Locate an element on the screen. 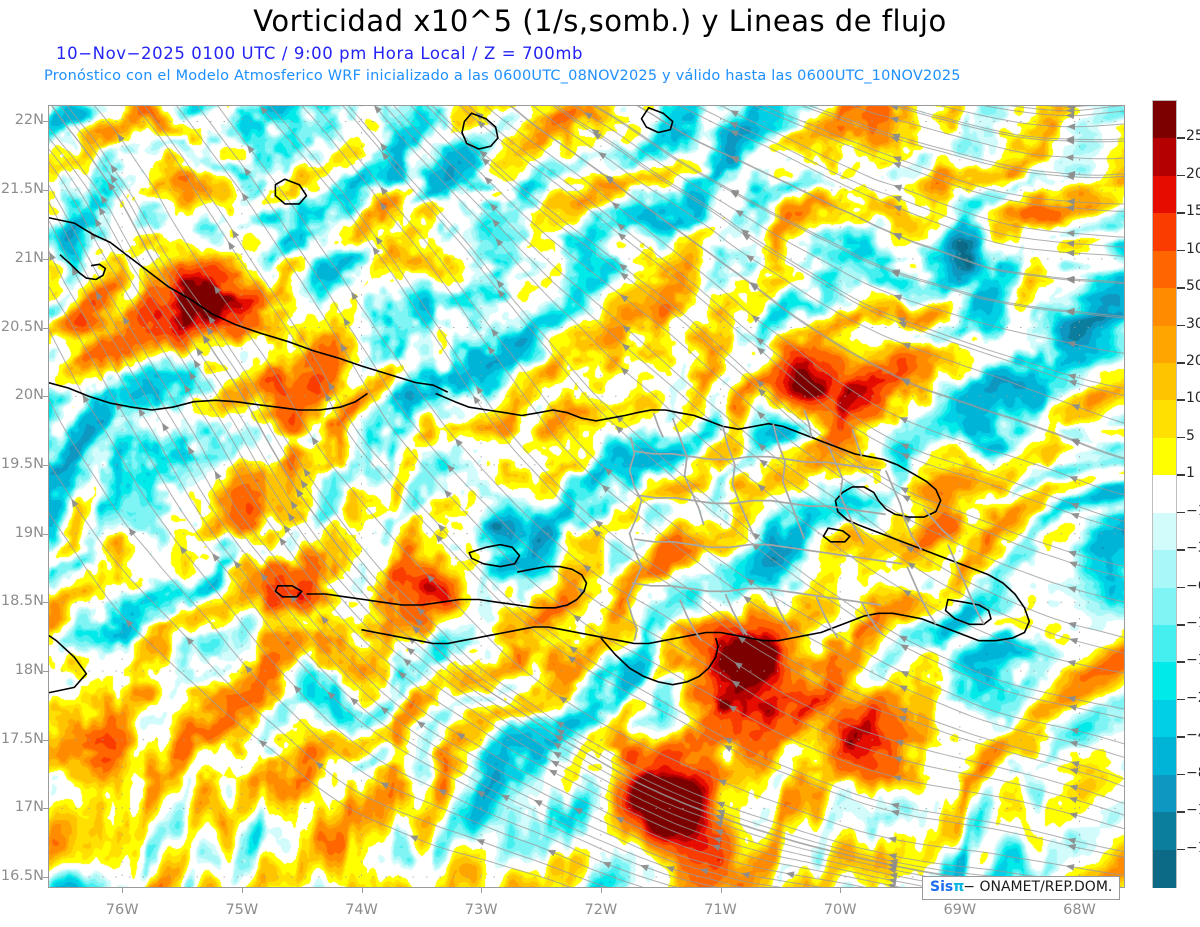 The height and width of the screenshot is (927, 1200). colorbar-tick-label: −3 is located at coordinates (1193, 548).